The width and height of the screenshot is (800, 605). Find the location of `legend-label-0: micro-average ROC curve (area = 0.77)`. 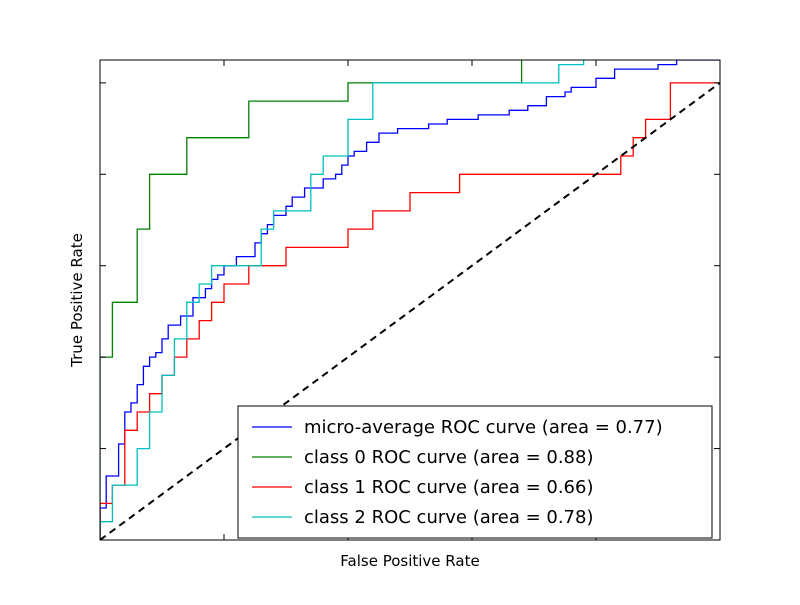

legend-label-0: micro-average ROC curve (area = 0.77) is located at coordinates (483, 427).